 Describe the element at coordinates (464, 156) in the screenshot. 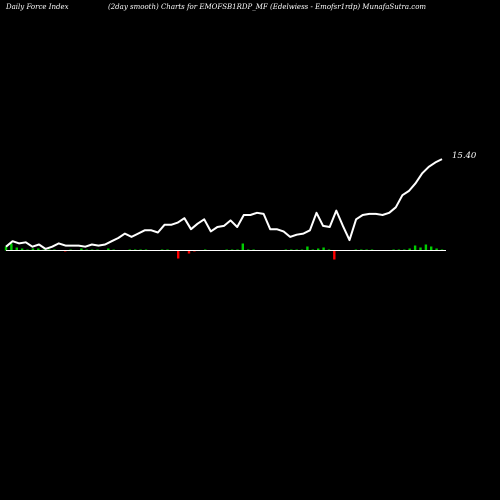

I see `last-value-label: 15.40` at that location.